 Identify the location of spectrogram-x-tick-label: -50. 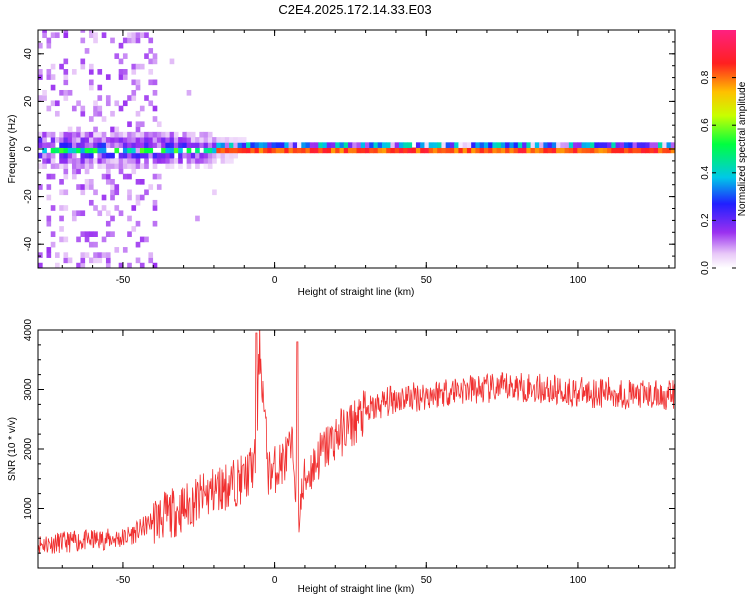
(123, 280).